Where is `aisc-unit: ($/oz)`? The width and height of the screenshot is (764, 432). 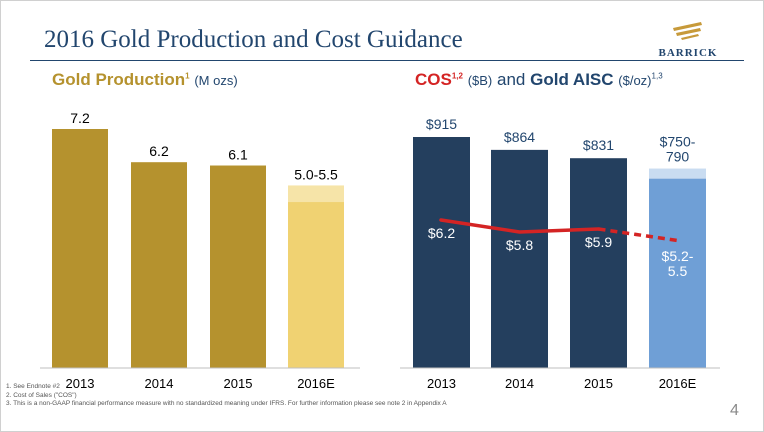 aisc-unit: ($/oz) is located at coordinates (635, 80).